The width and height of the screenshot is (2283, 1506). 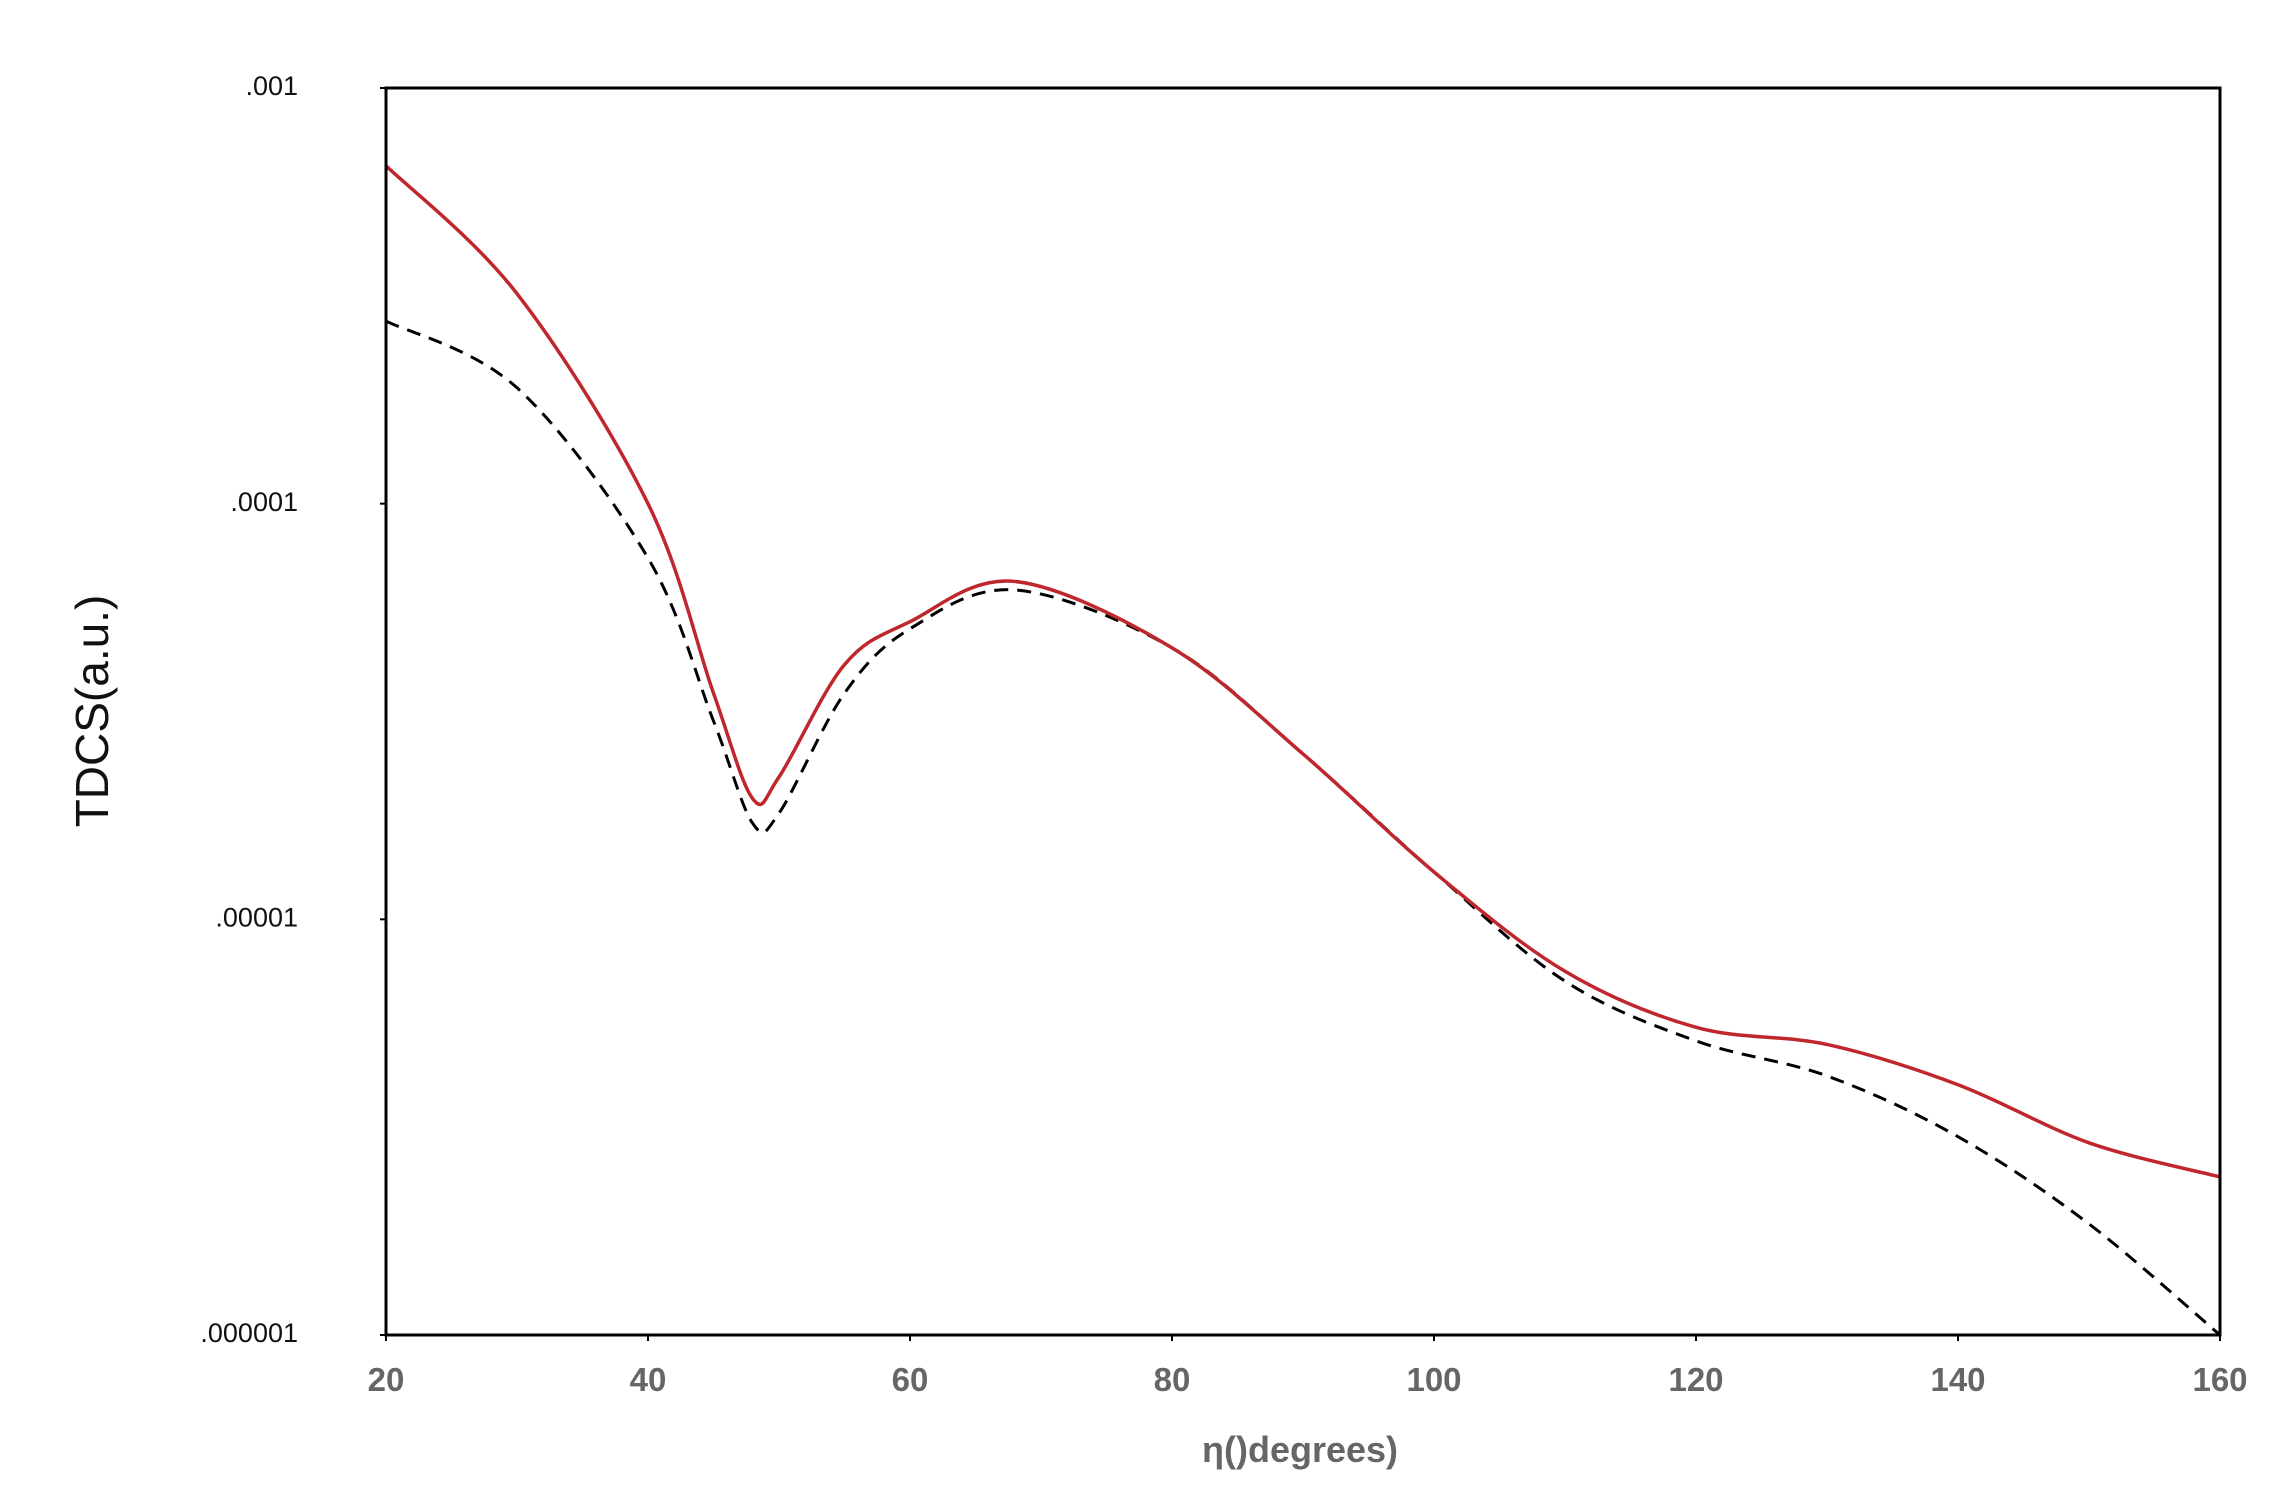 I want to click on x-tick-label: 20, so click(x=386, y=1379).